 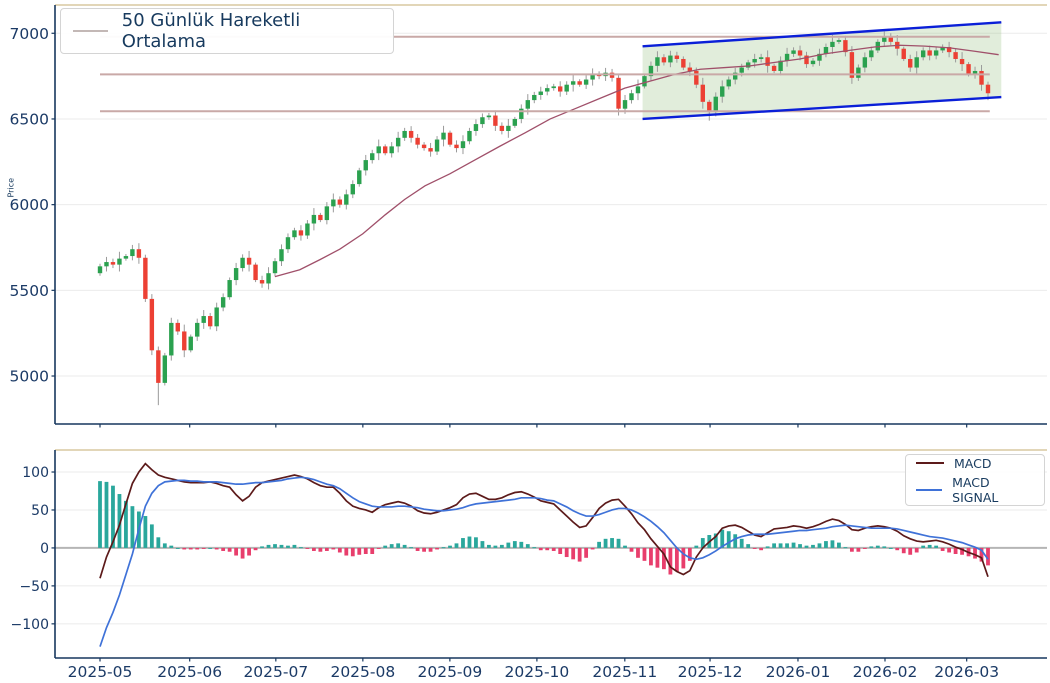 What do you see at coordinates (822, 108) in the screenshot?
I see `trend-channel-lower-line` at bounding box center [822, 108].